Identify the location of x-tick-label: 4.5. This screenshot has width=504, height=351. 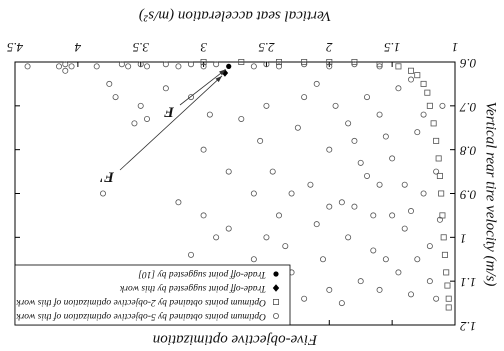
(14, 47).